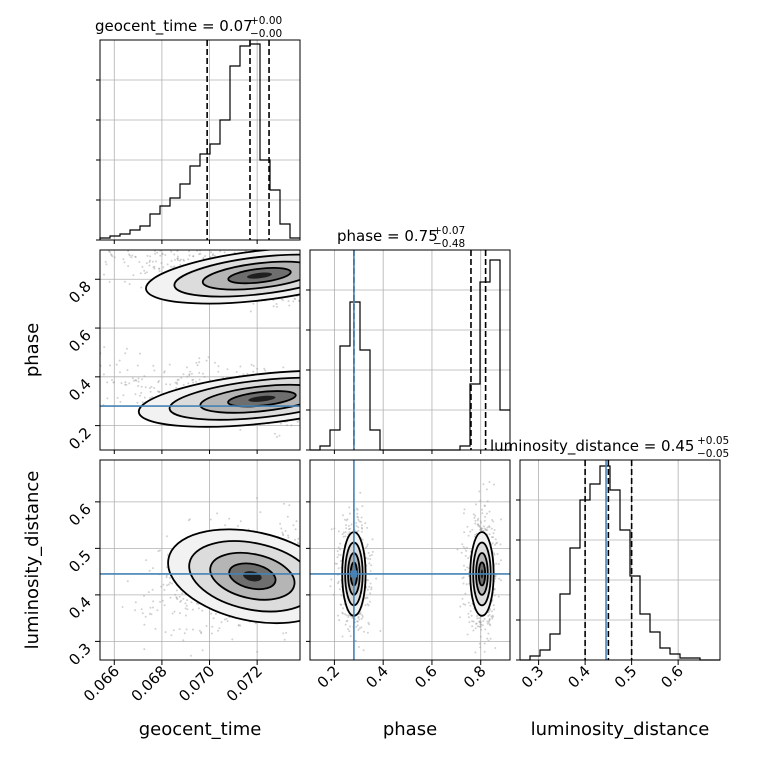  I want to click on title-phase-minus: −0.48, so click(449, 244).